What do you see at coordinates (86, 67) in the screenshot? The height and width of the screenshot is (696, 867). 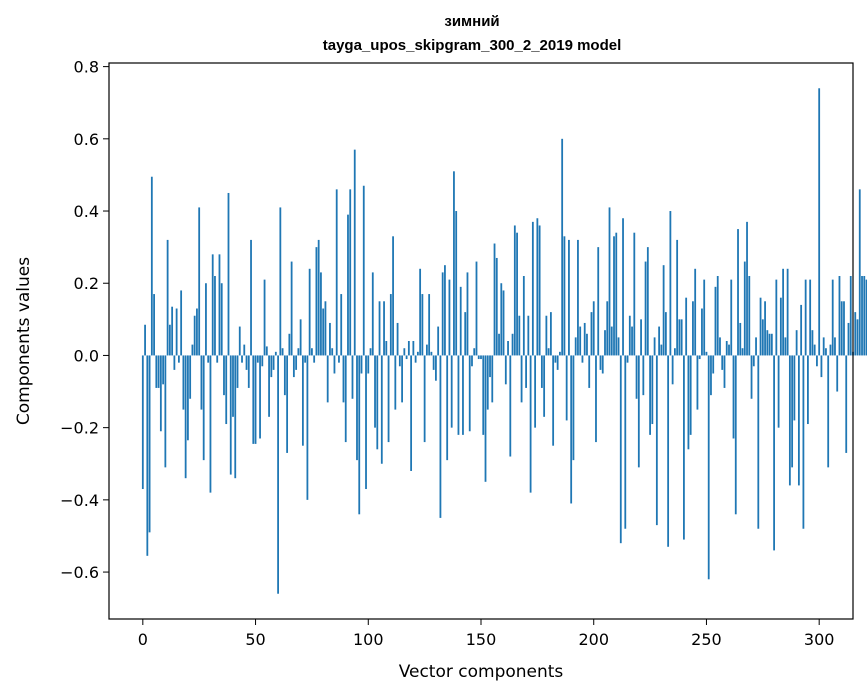 I see `y-tick-label-0.8: 0.8` at bounding box center [86, 67].